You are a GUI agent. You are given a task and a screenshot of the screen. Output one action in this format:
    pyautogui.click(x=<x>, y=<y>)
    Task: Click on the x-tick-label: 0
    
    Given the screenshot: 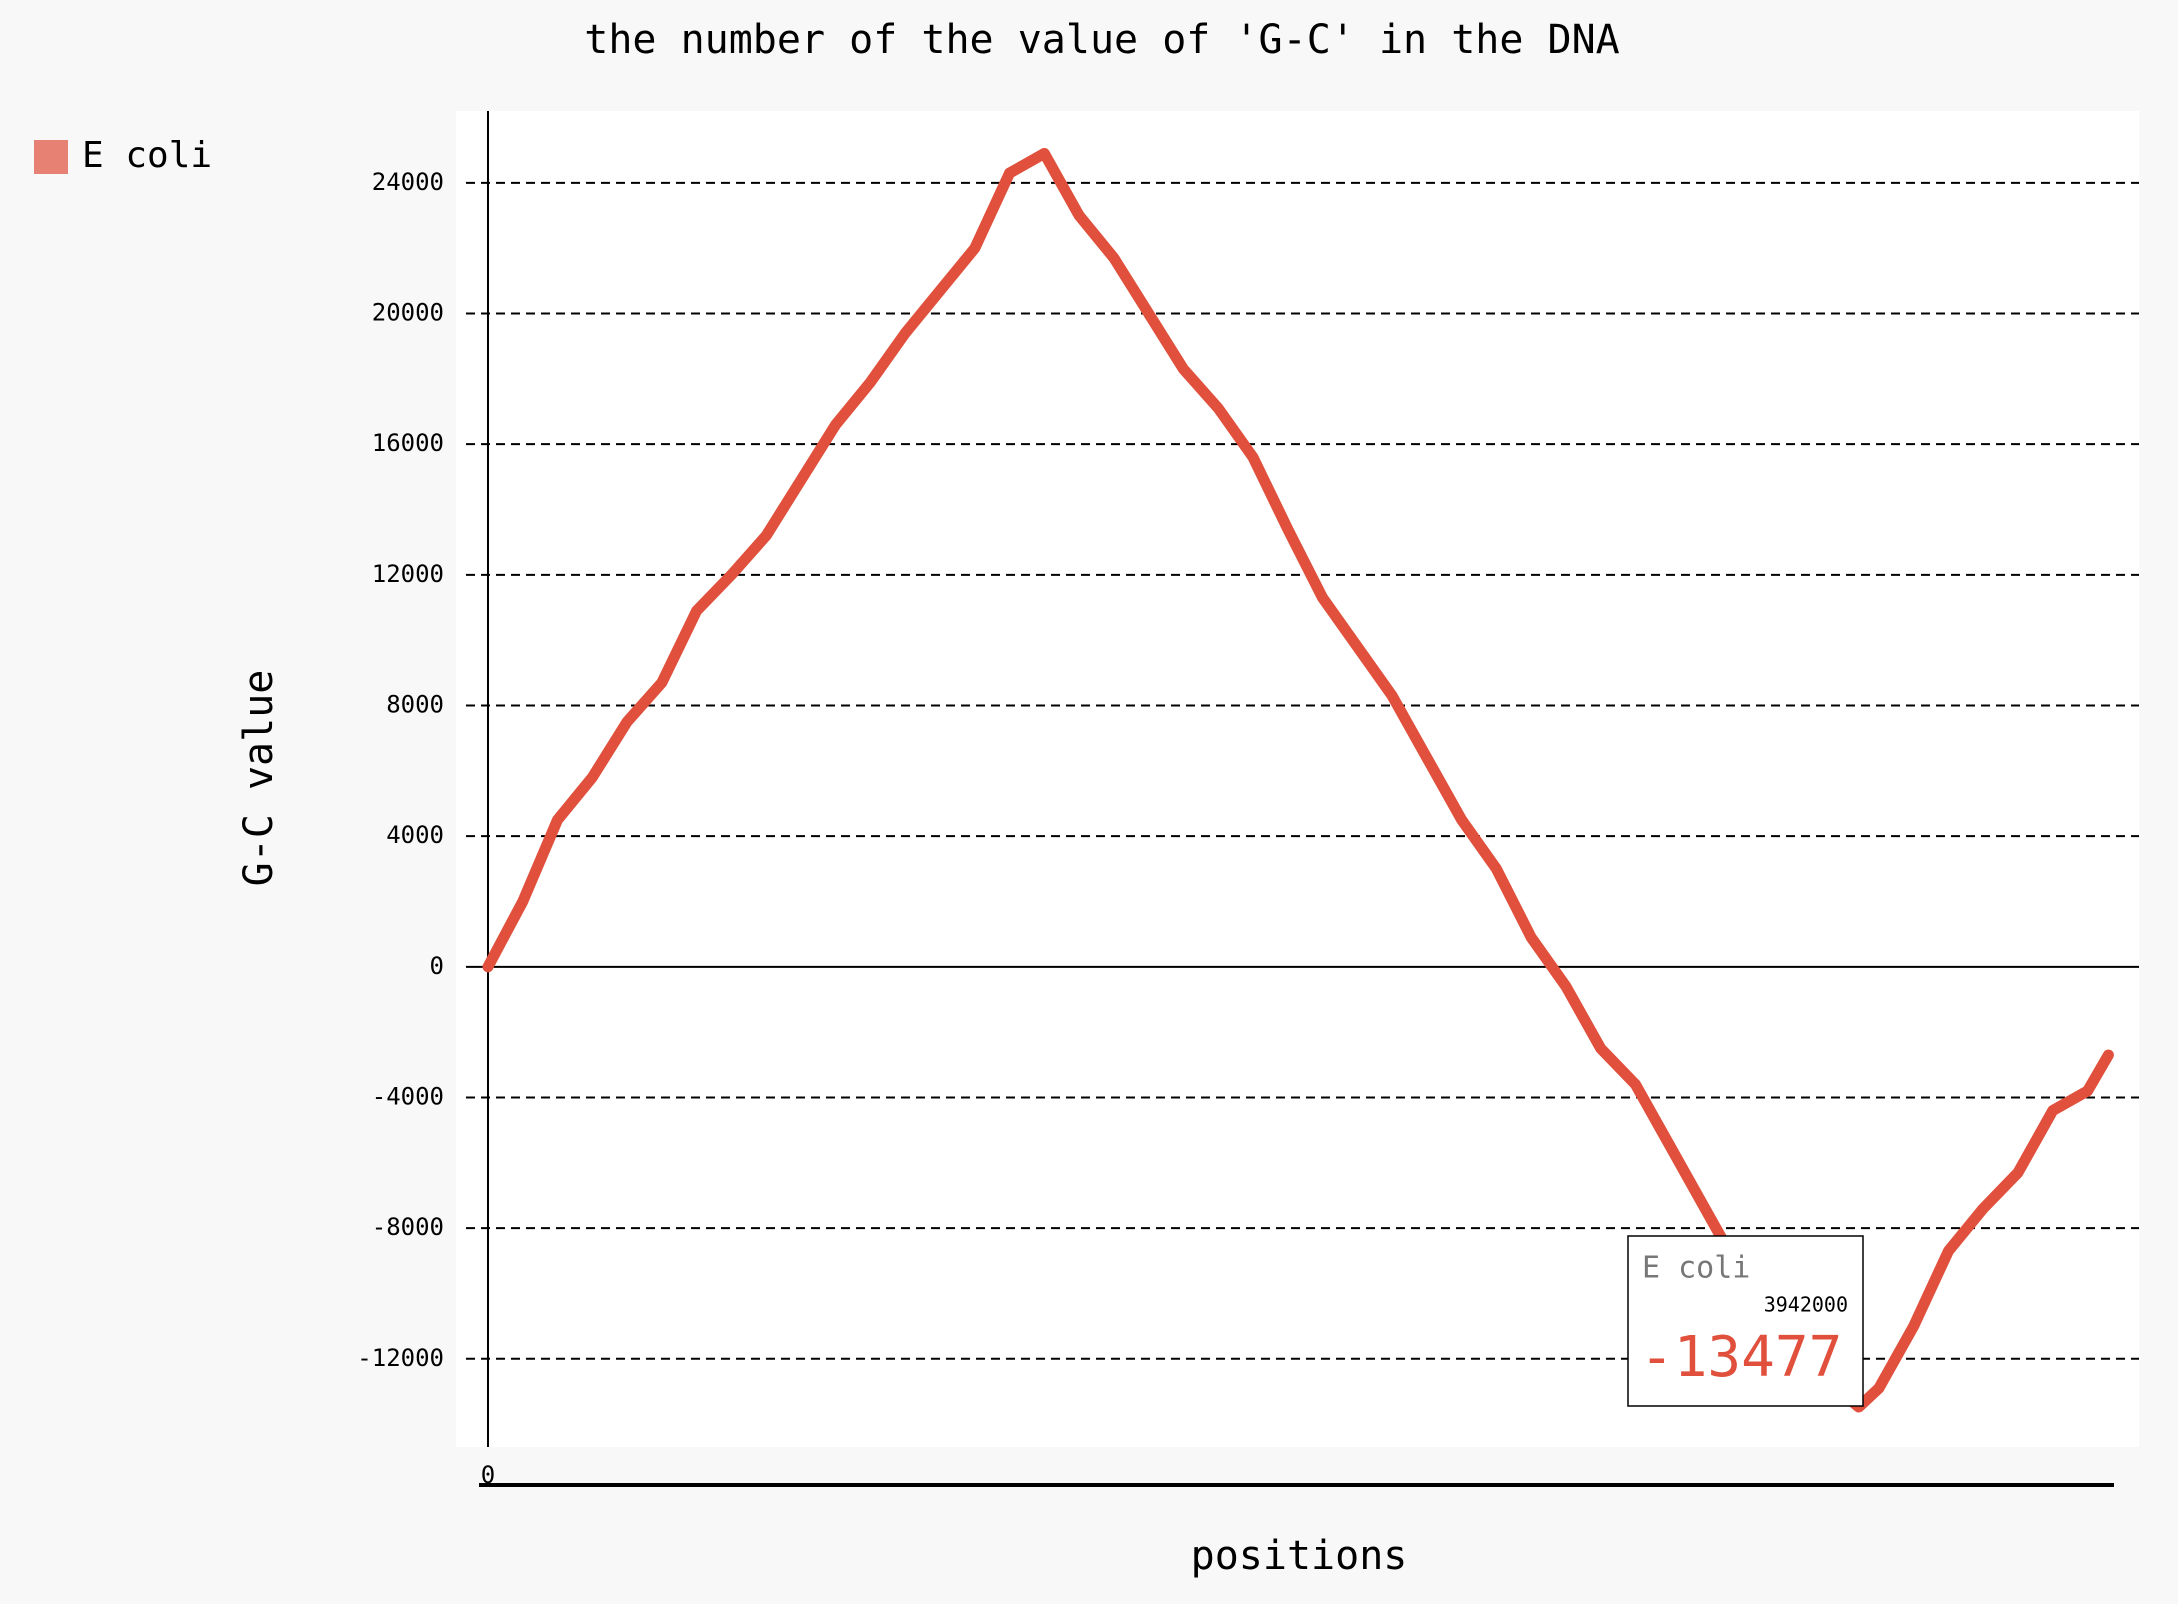 What is the action you would take?
    pyautogui.click(x=488, y=1475)
    